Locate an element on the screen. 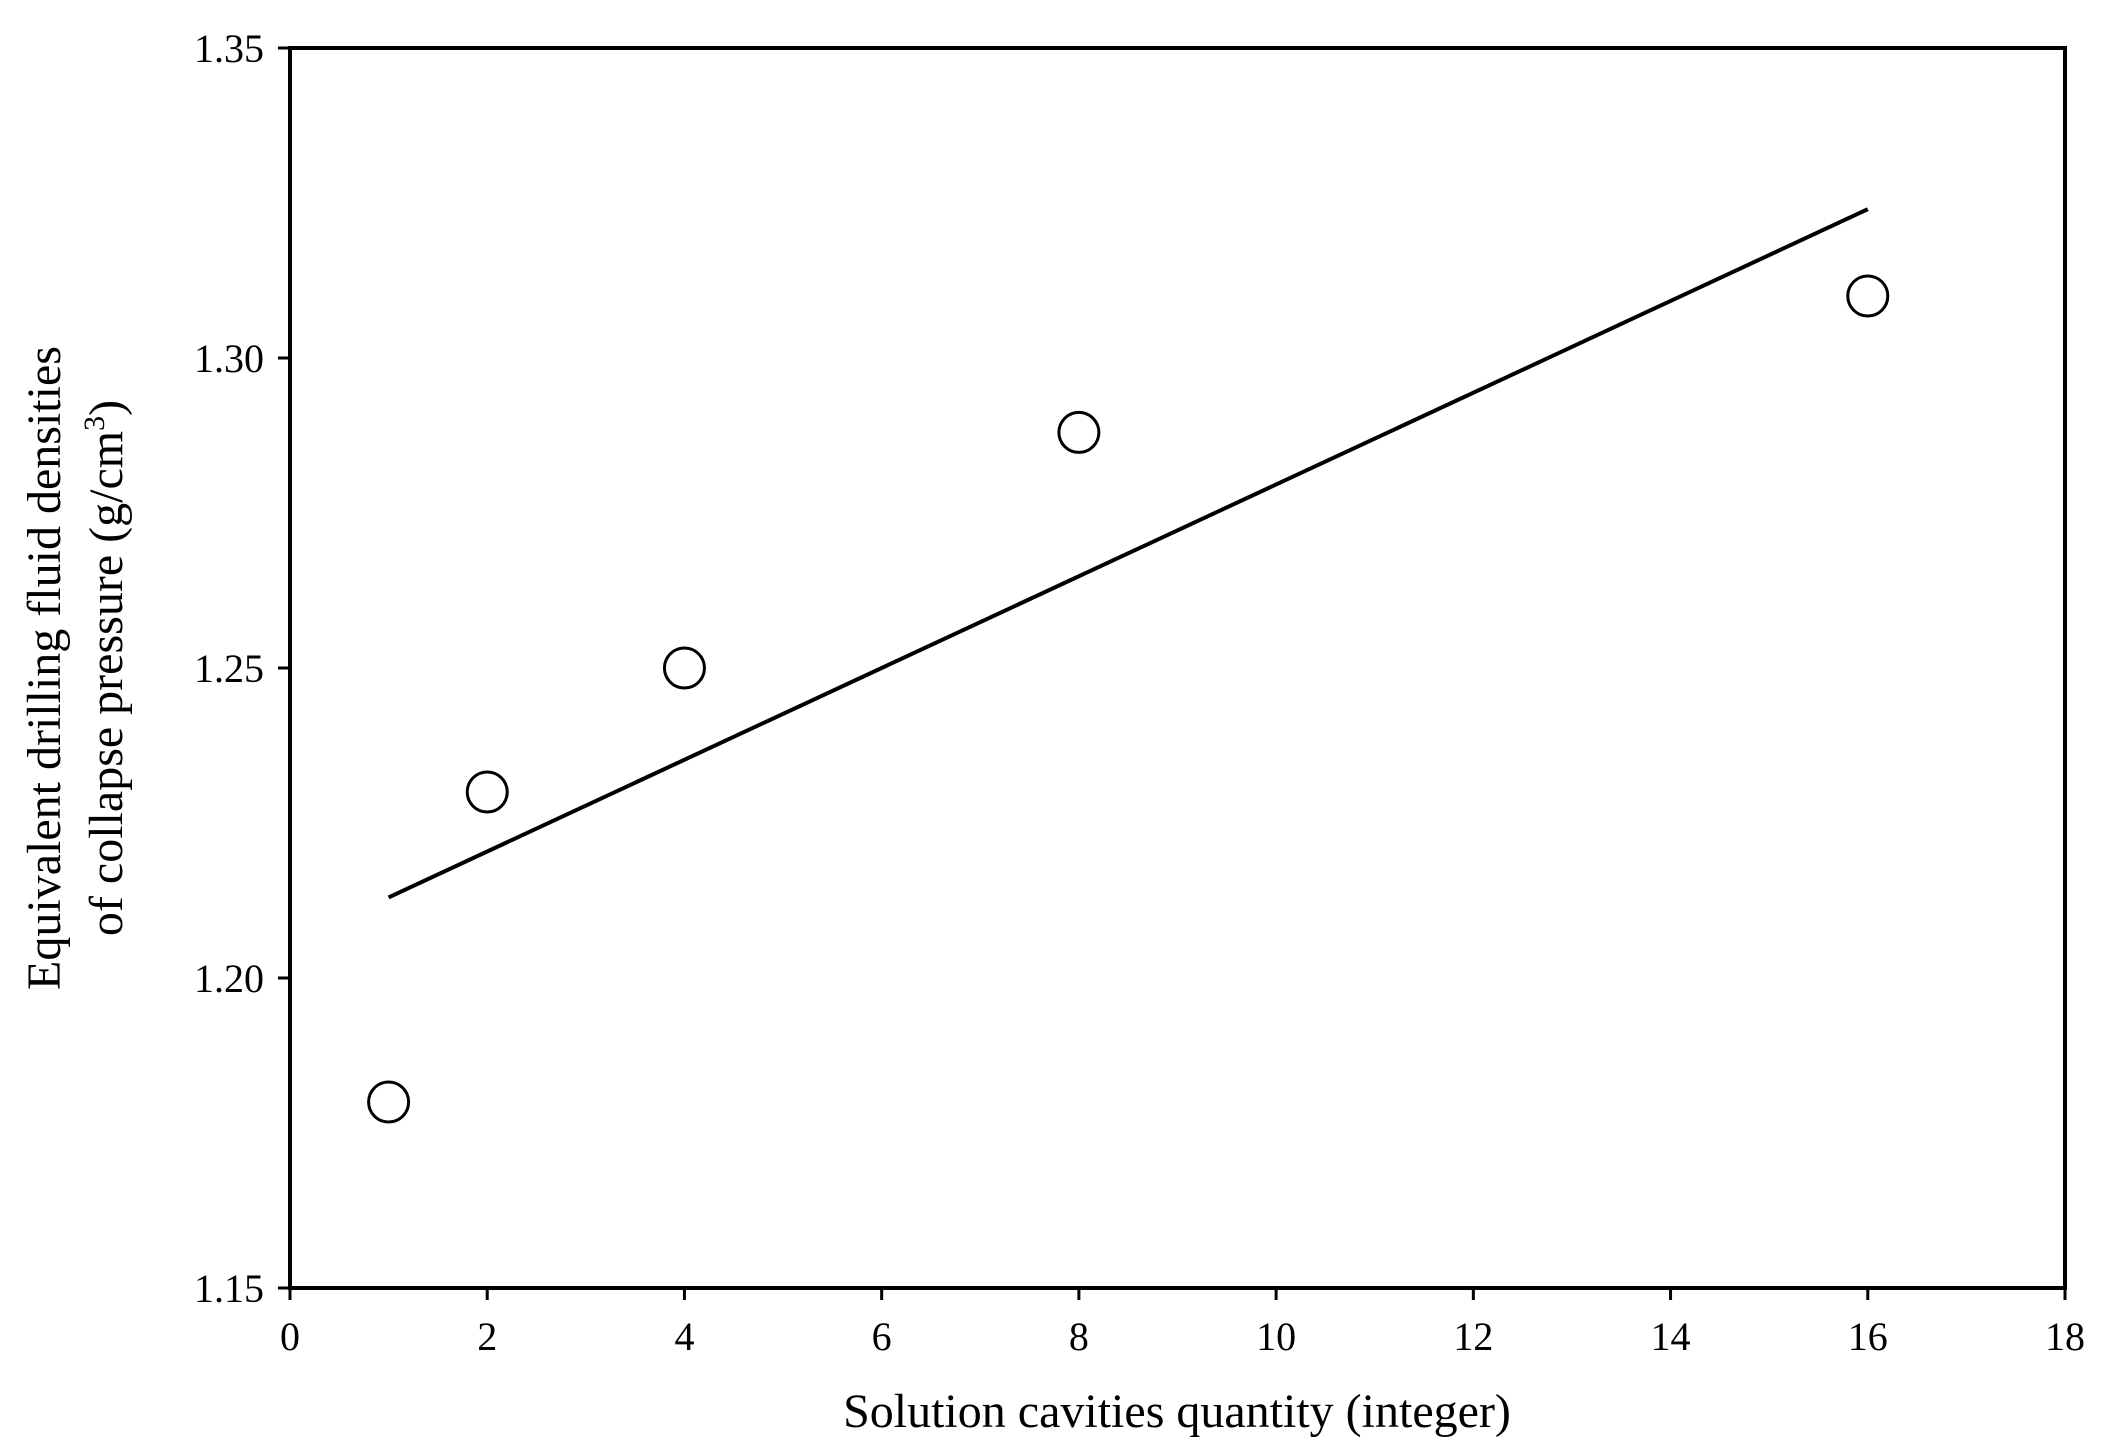 This screenshot has width=2108, height=1453. y-axis-title-line2: of collapse pressure (g/cm3) is located at coordinates (105, 668).